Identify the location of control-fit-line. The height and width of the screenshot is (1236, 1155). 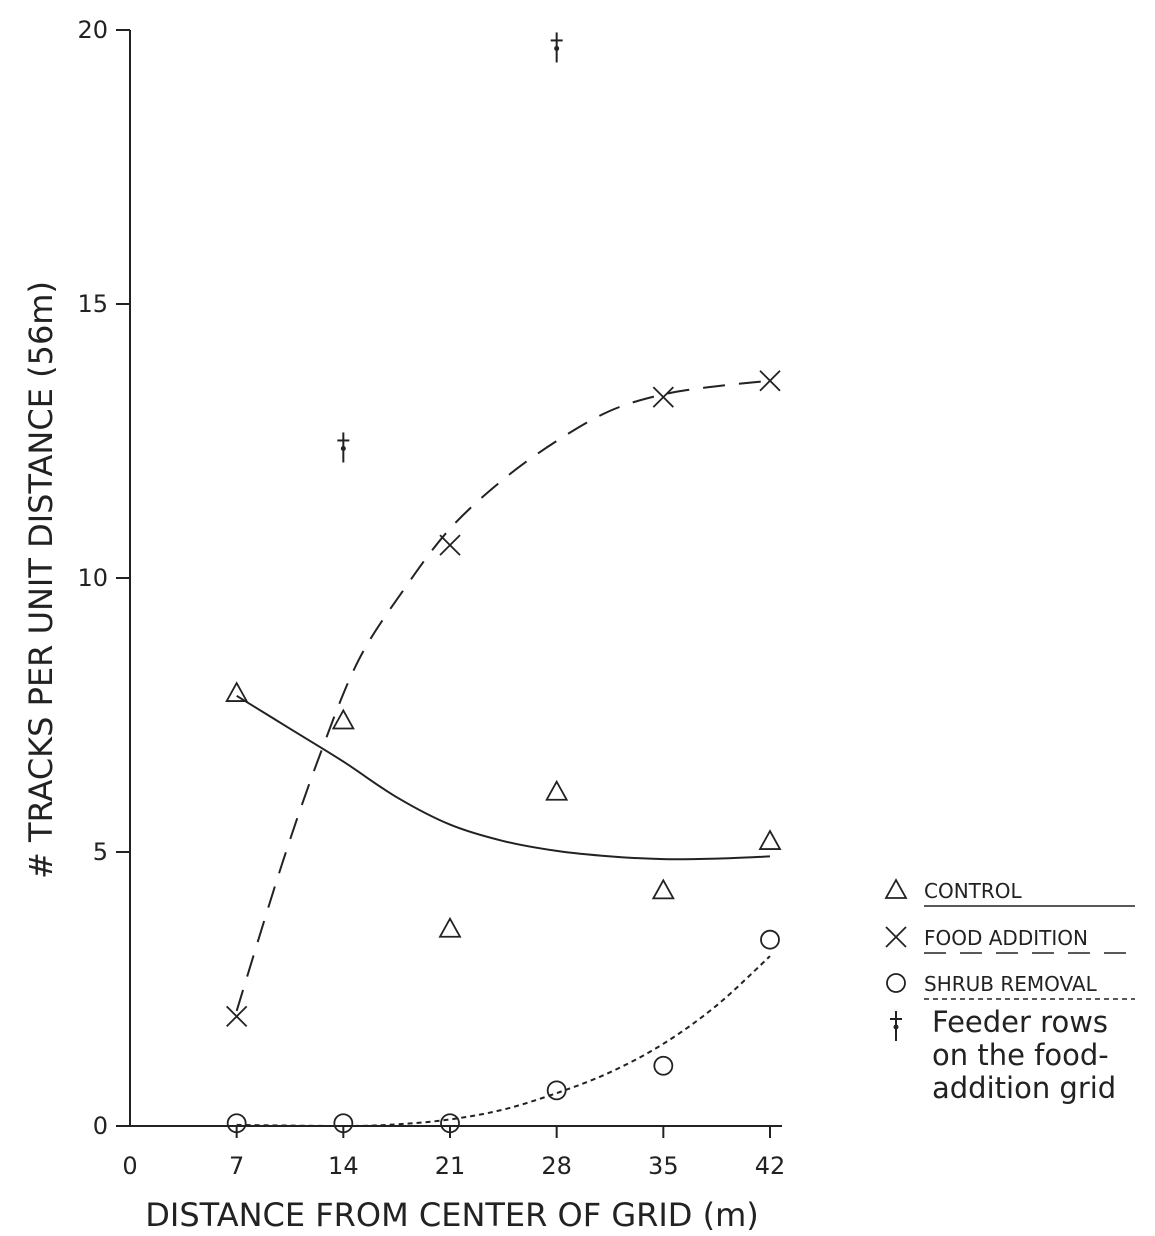
(503, 777).